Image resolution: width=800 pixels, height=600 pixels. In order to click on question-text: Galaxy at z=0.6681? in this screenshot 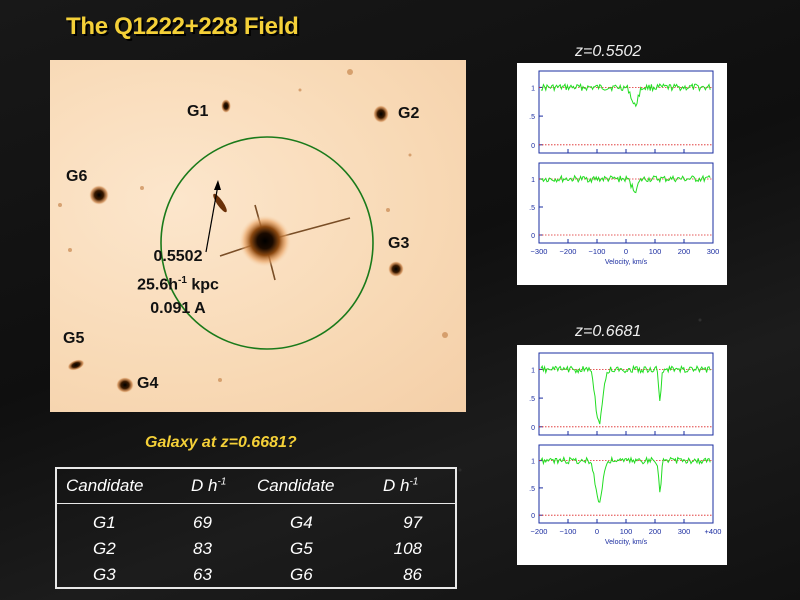, I will do `click(221, 442)`.